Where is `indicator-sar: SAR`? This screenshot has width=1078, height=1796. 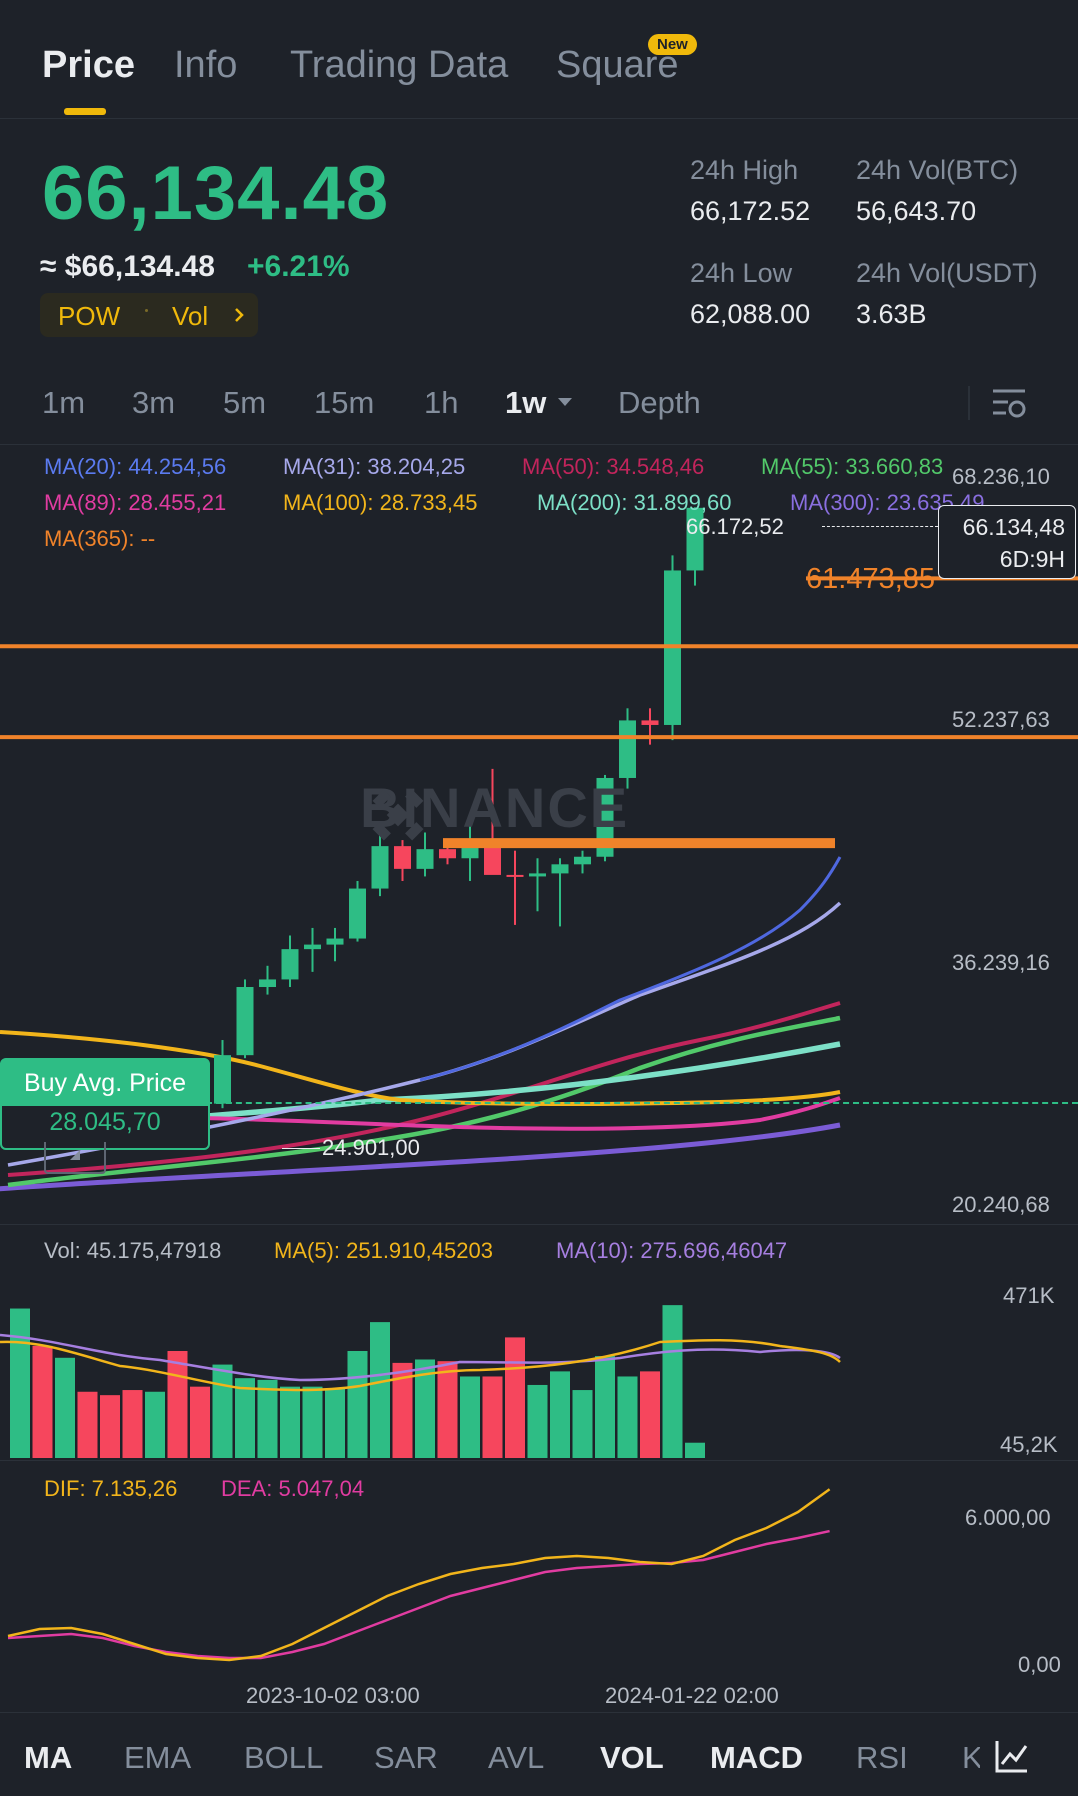 indicator-sar: SAR is located at coordinates (406, 1757).